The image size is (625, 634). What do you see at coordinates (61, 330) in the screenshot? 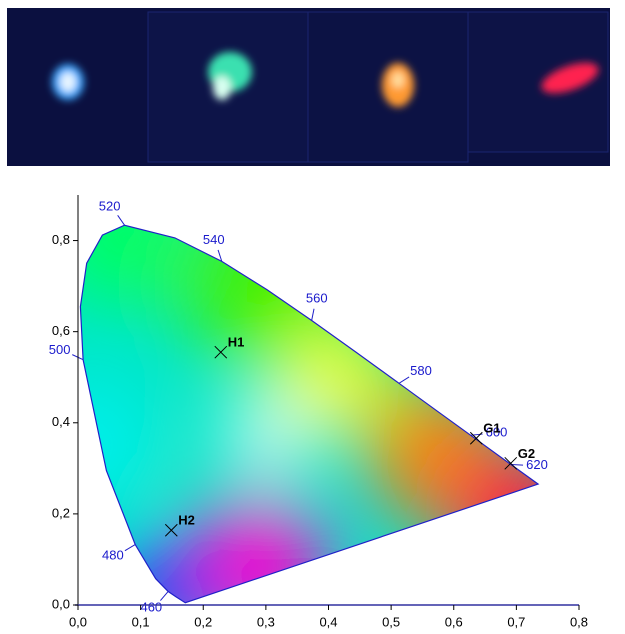
I see `y-tick-label: 0,6` at bounding box center [61, 330].